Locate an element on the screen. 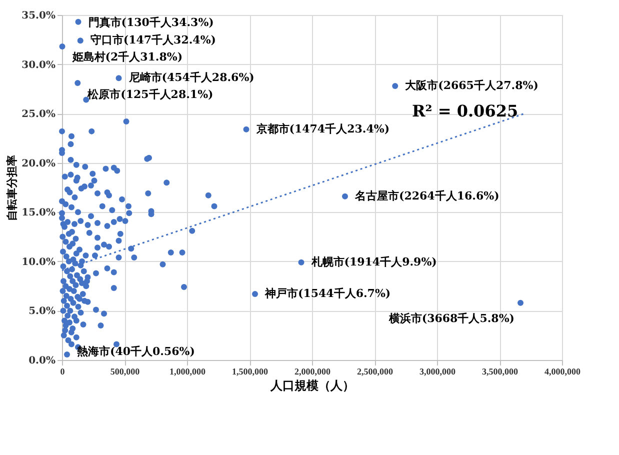 This screenshot has width=619, height=455. y-tick-label: 15.0% is located at coordinates (39, 213).